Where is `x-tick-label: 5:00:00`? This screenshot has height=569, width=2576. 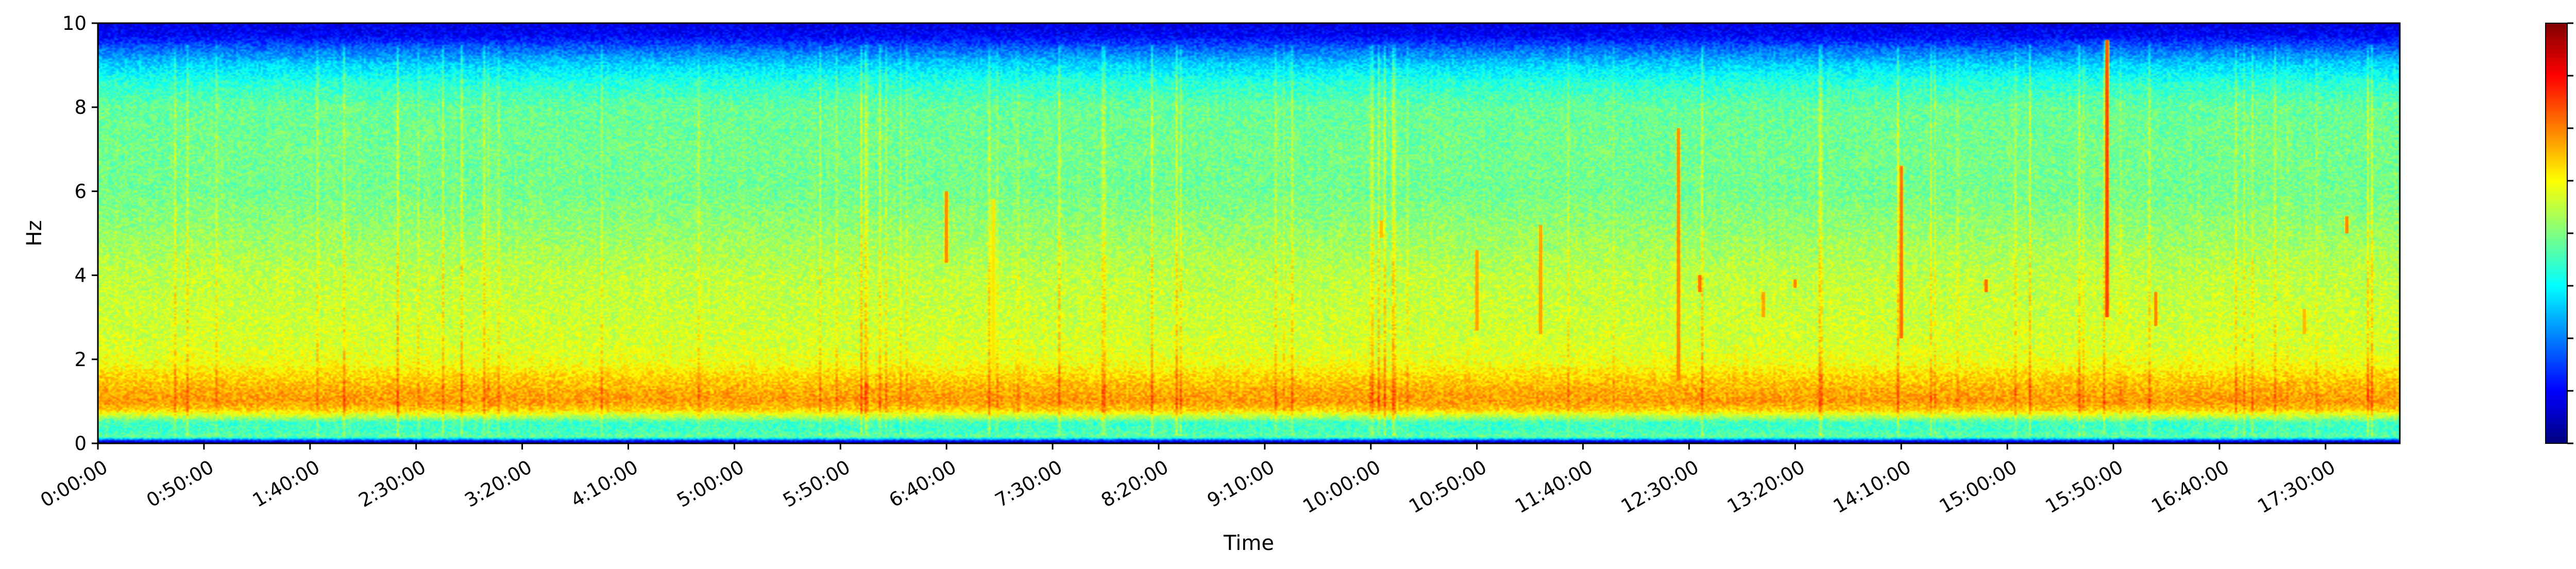
x-tick-label: 5:00:00 is located at coordinates (710, 484).